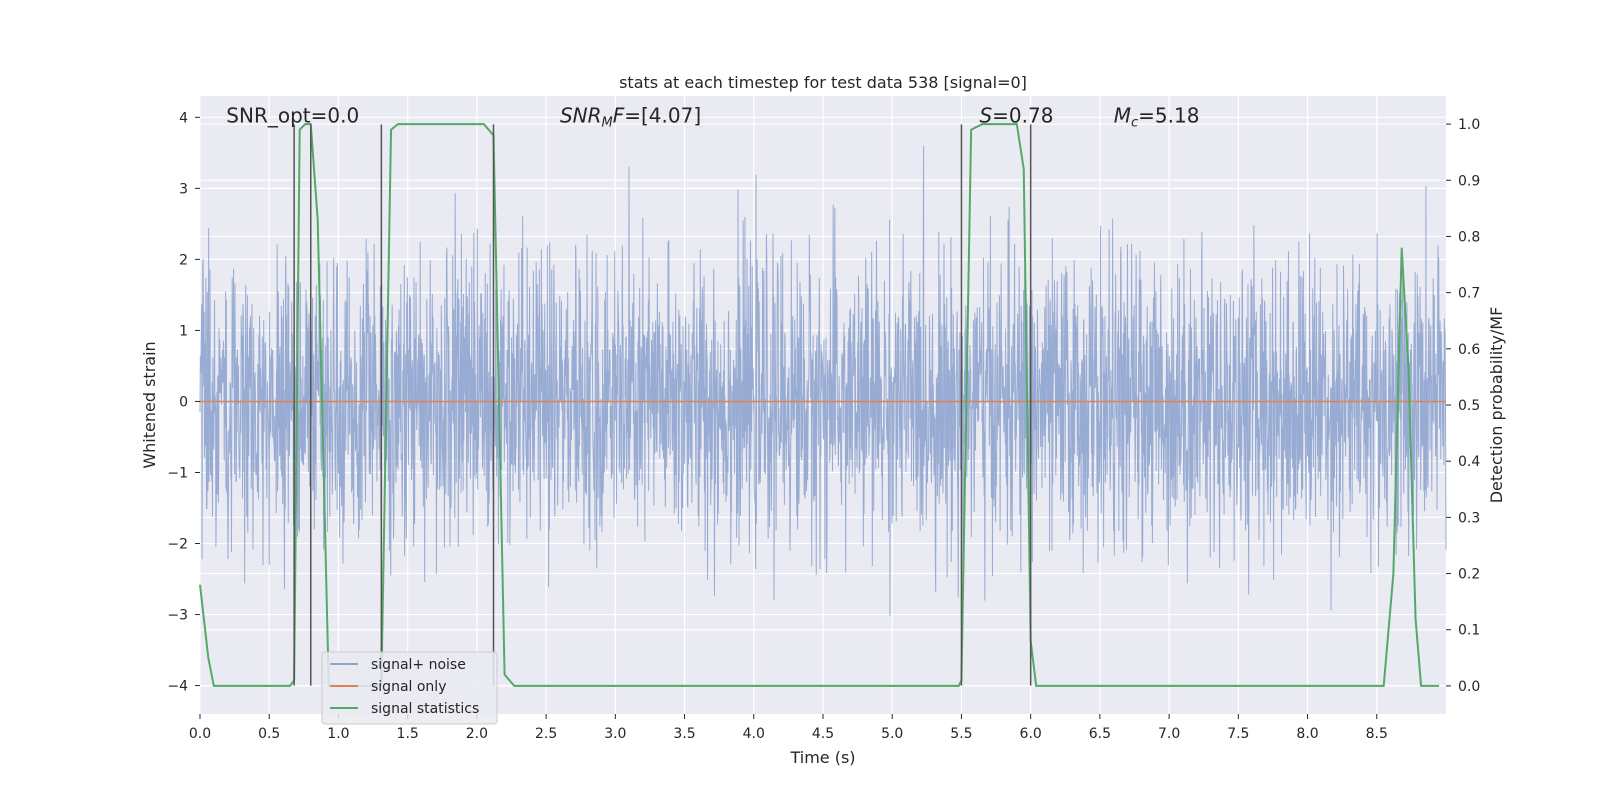 The height and width of the screenshot is (800, 1600). Describe the element at coordinates (292, 115) in the screenshot. I see `annotation-snr-opt: SNR_opt=0.0` at that location.